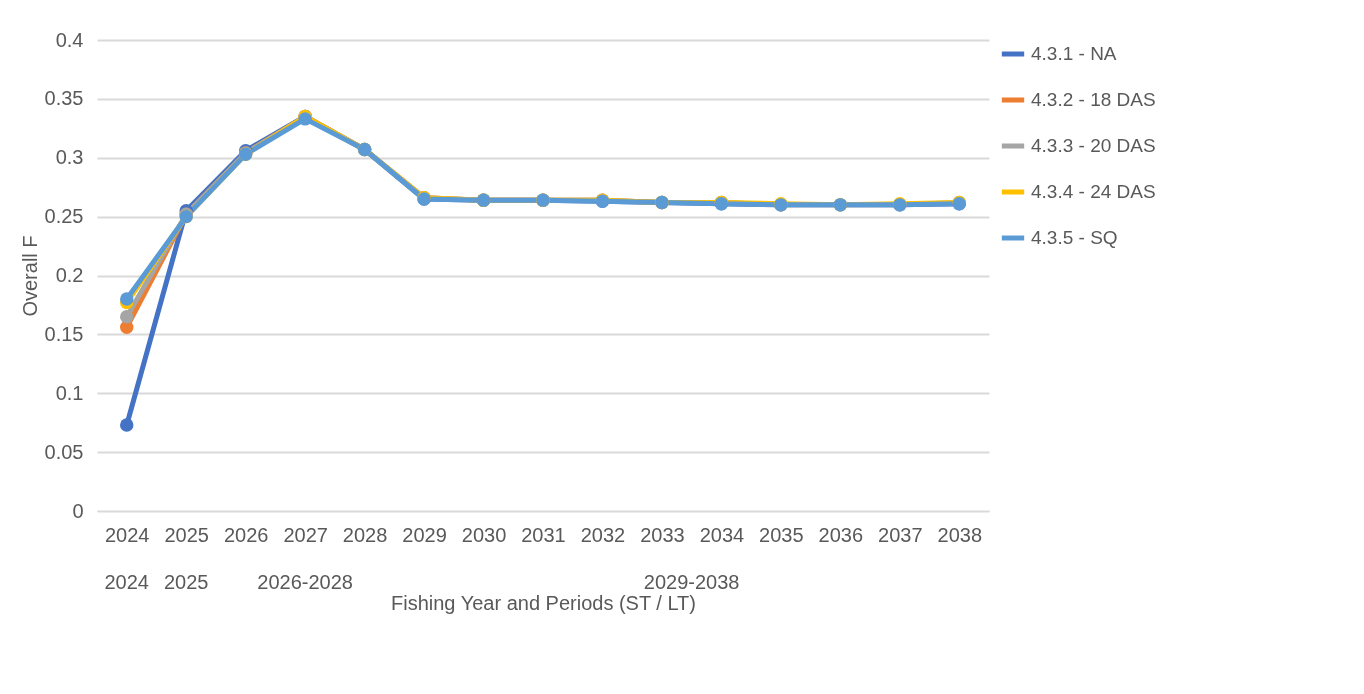  I want to click on text: 2025, so click(186, 582).